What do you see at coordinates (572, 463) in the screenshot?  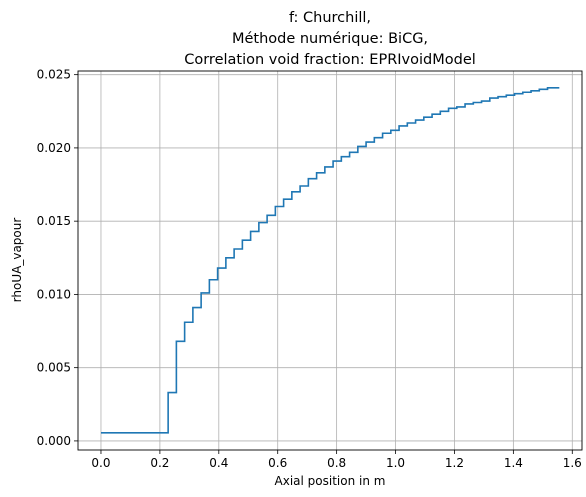 I see `x-tick-label: 1.6` at bounding box center [572, 463].